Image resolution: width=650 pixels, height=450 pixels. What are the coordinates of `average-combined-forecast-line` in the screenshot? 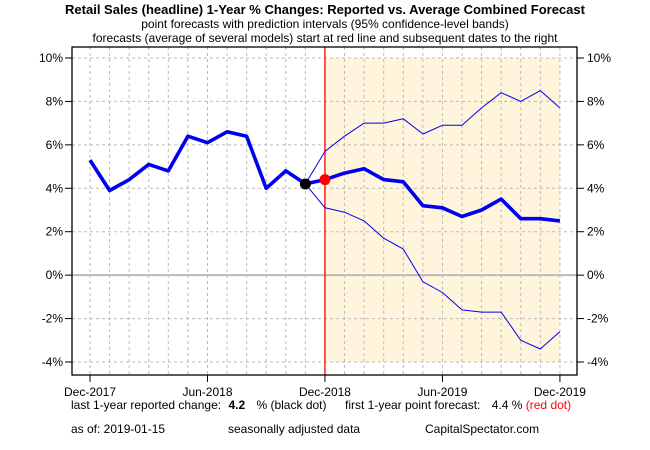 It's located at (433, 194).